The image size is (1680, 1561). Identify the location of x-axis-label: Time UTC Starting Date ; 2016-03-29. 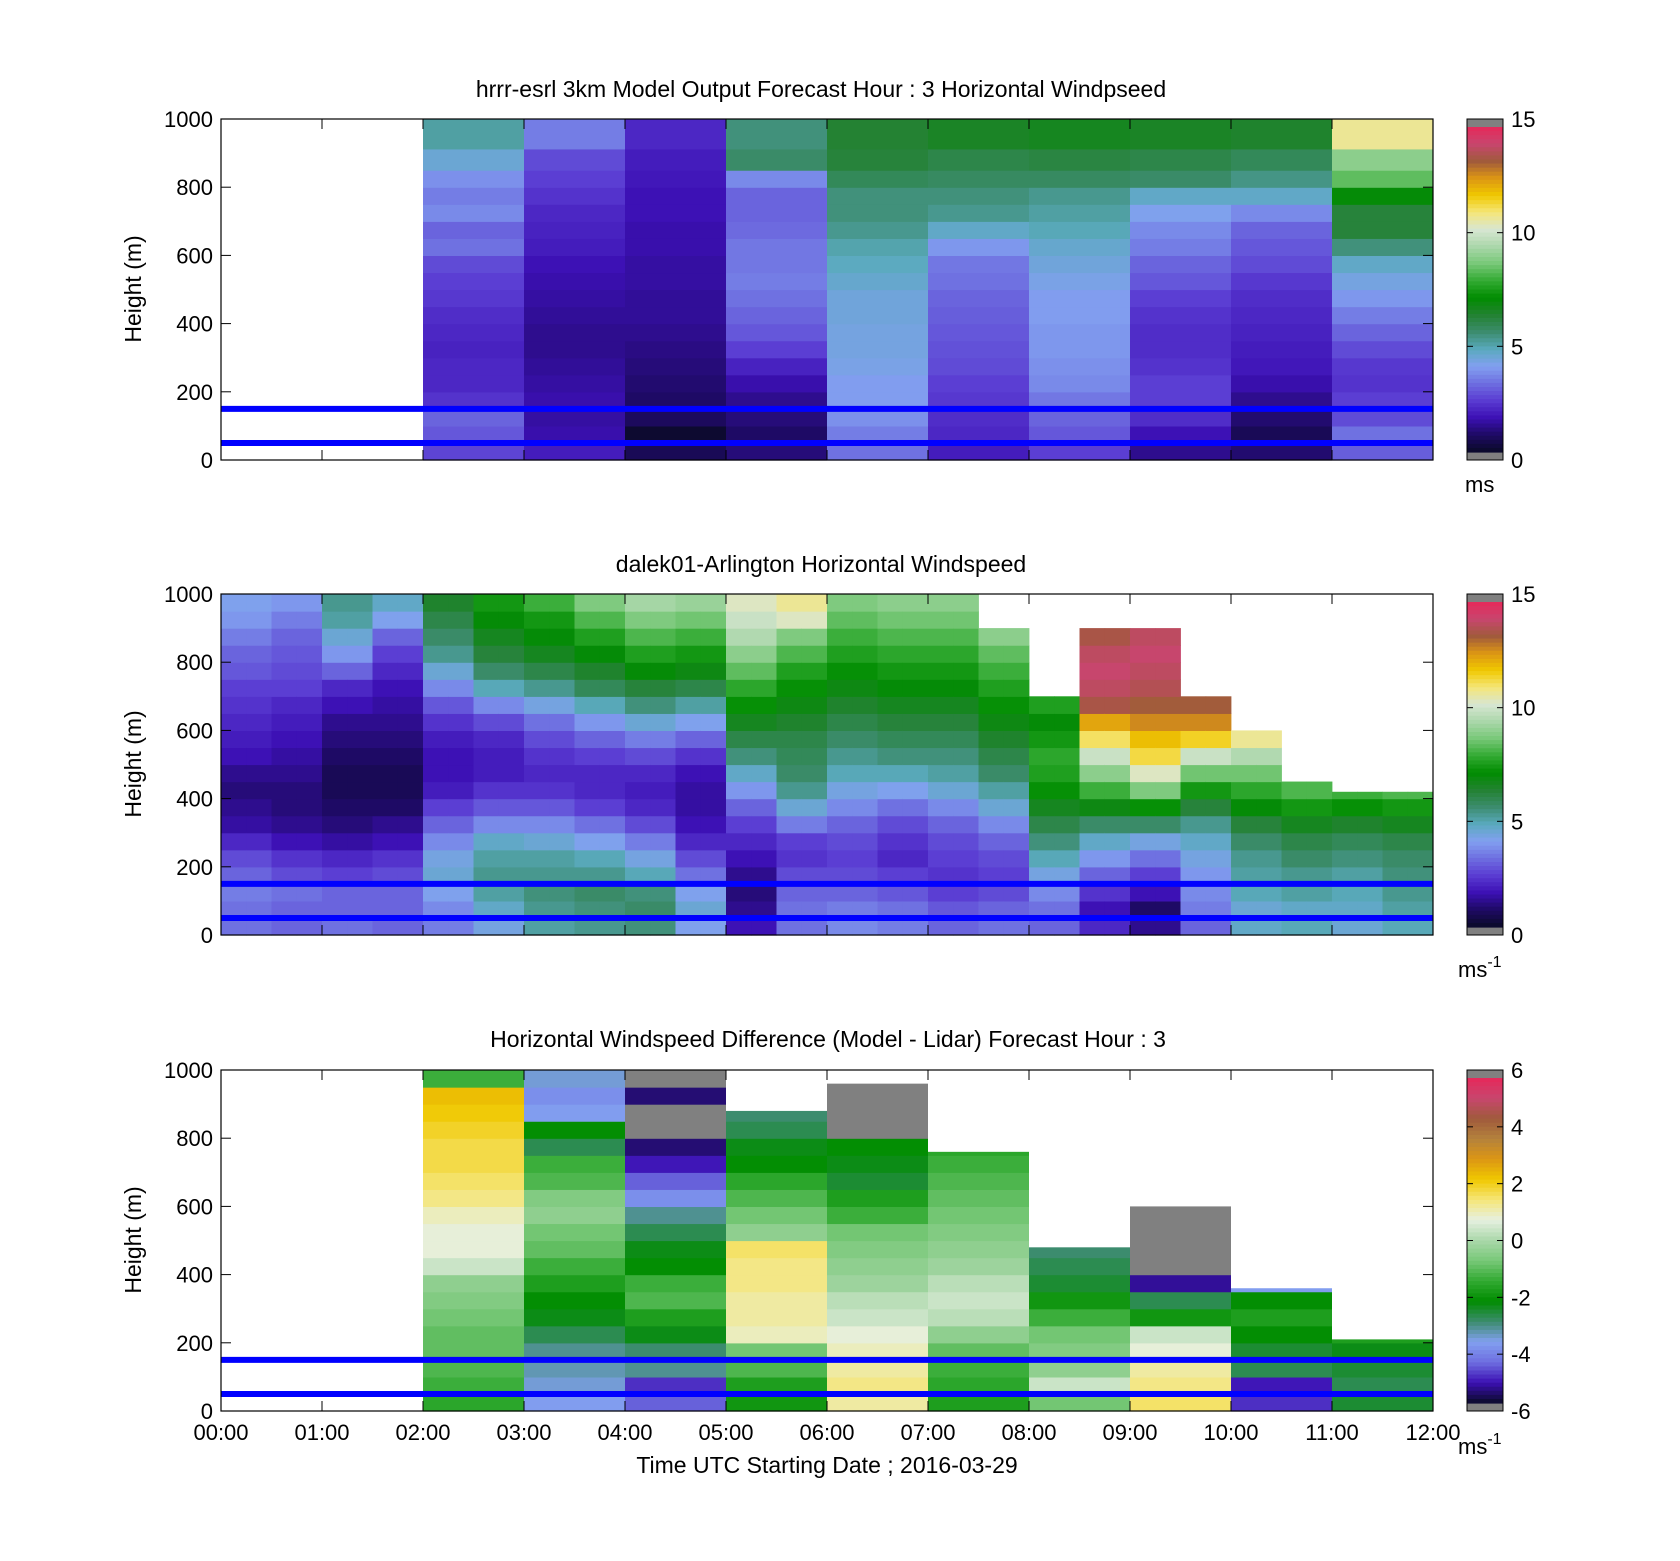
(826, 1465).